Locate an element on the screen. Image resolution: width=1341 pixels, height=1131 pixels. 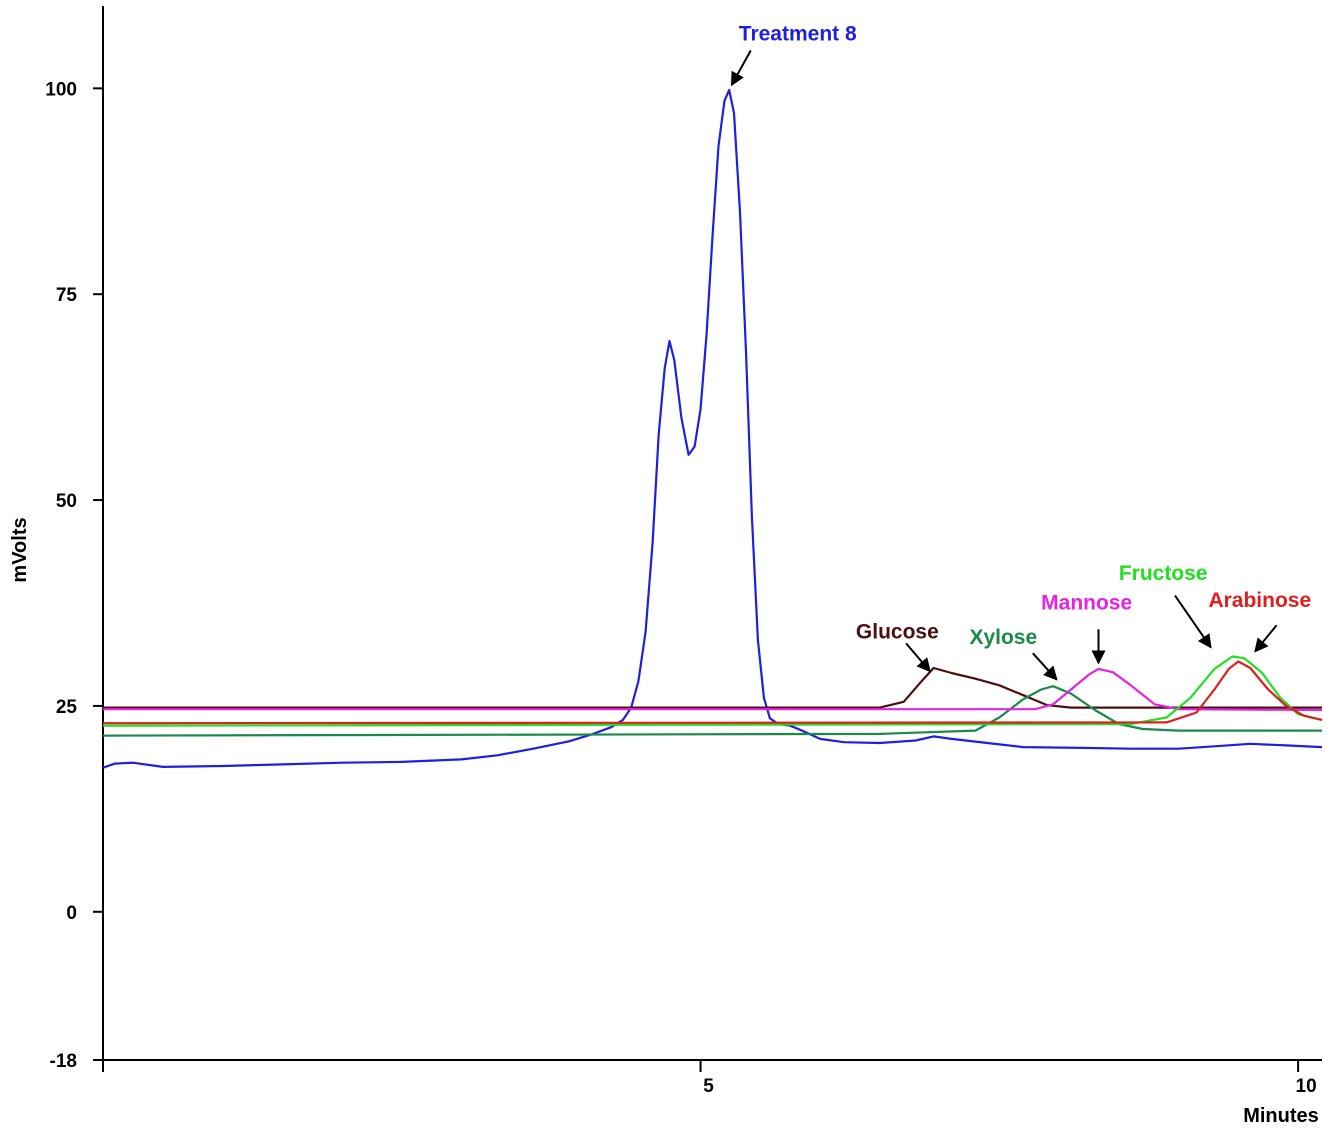
y-tick-label: 100 is located at coordinates (61, 89).